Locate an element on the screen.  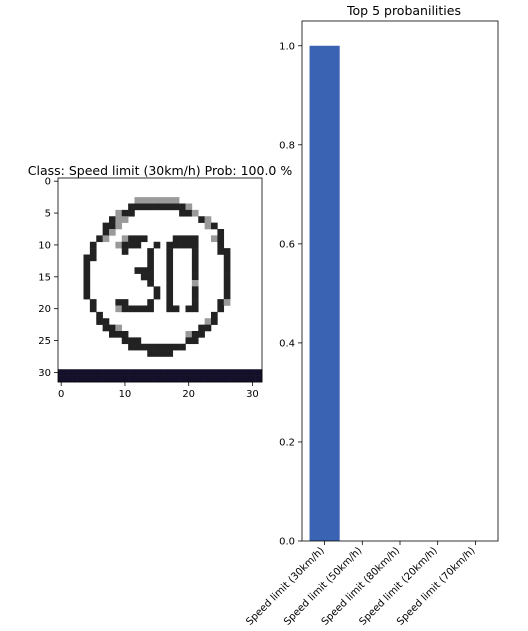
image-x-tick-label: 0 is located at coordinates (61, 394).